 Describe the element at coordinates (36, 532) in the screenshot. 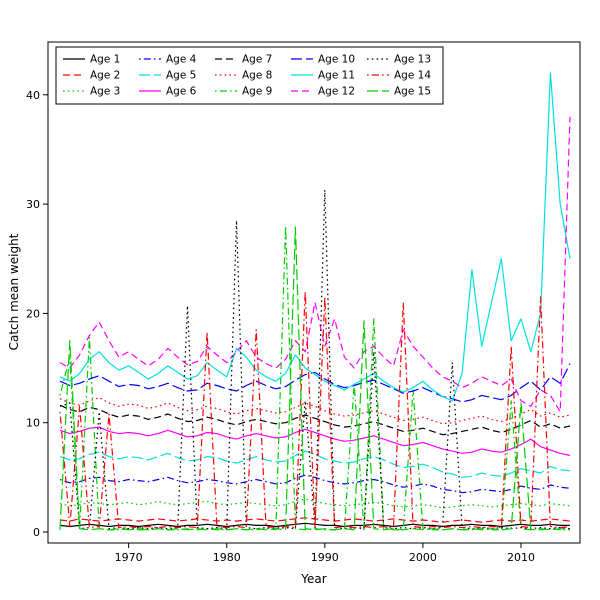

I see `y-tick-label: 0` at that location.